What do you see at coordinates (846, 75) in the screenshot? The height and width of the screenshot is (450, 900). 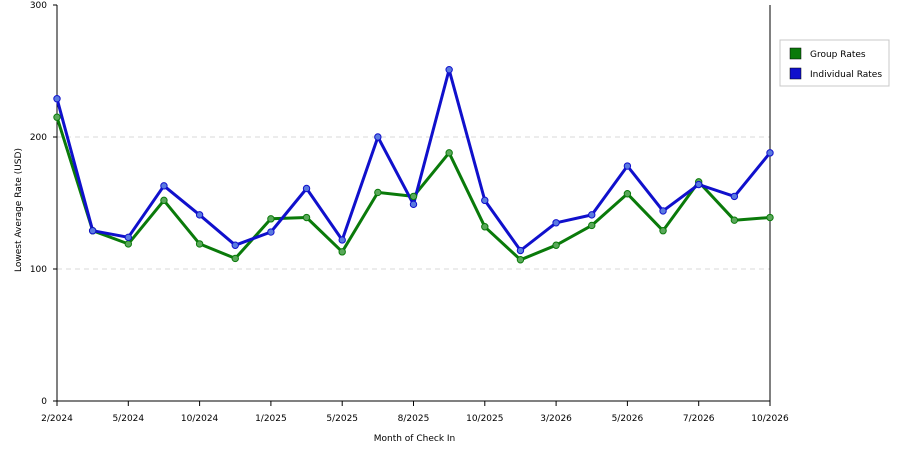 I see `legend-label: Individual Rates` at bounding box center [846, 75].